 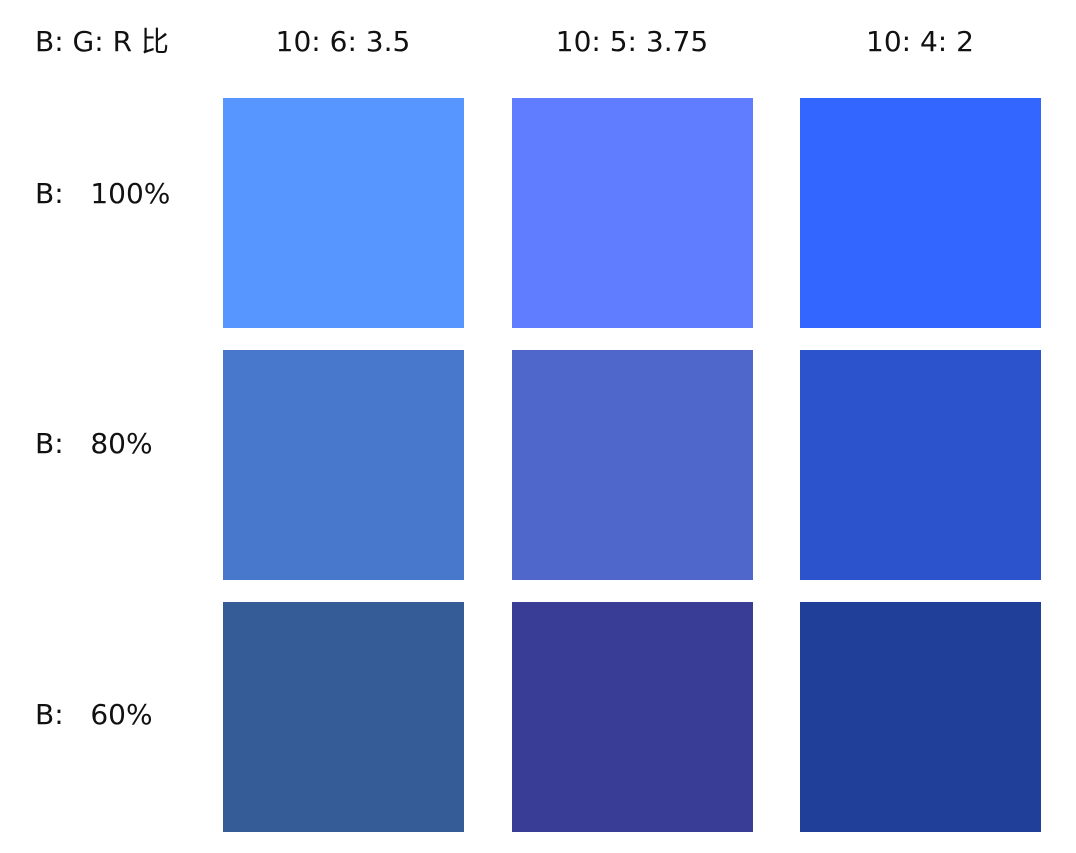 I want to click on row-label: B: 80%, so click(x=94, y=443).